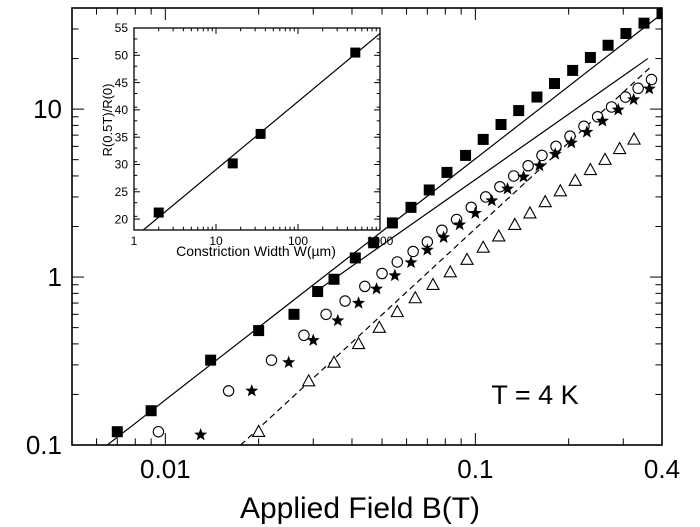 The image size is (700, 527). What do you see at coordinates (122, 219) in the screenshot?
I see `inset-y-tick-label: 20` at bounding box center [122, 219].